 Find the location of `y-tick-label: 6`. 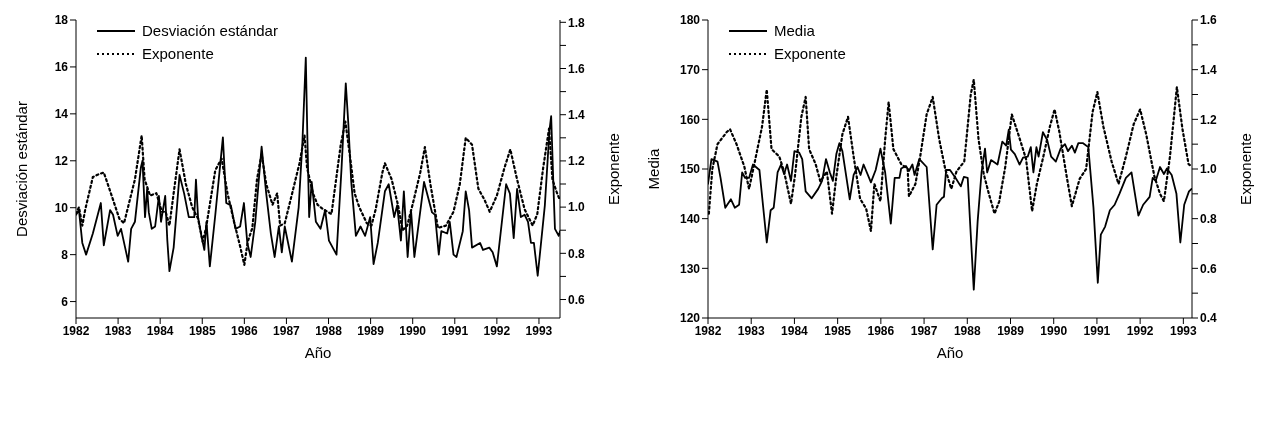

y-tick-label: 6 is located at coordinates (65, 301).